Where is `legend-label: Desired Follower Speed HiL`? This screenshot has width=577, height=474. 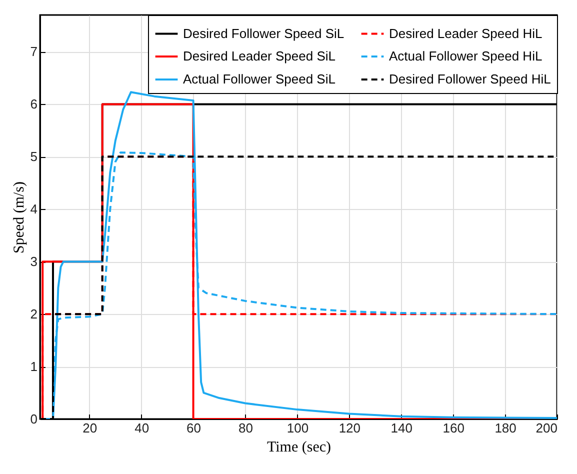 legend-label: Desired Follower Speed HiL is located at coordinates (470, 79).